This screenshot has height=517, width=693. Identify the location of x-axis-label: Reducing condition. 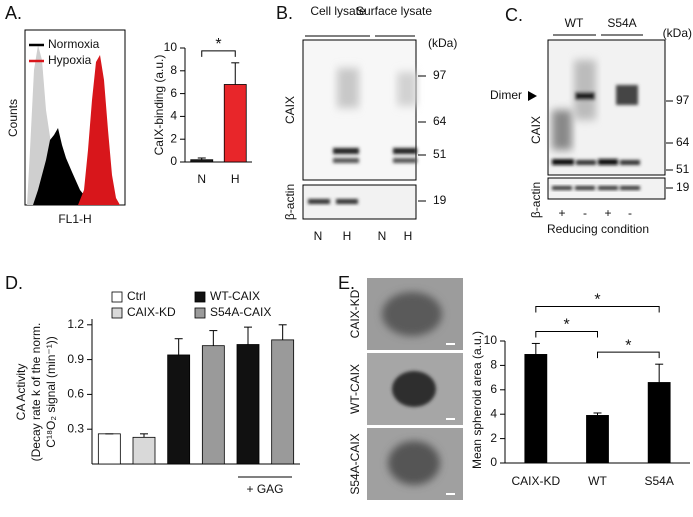
(598, 229).